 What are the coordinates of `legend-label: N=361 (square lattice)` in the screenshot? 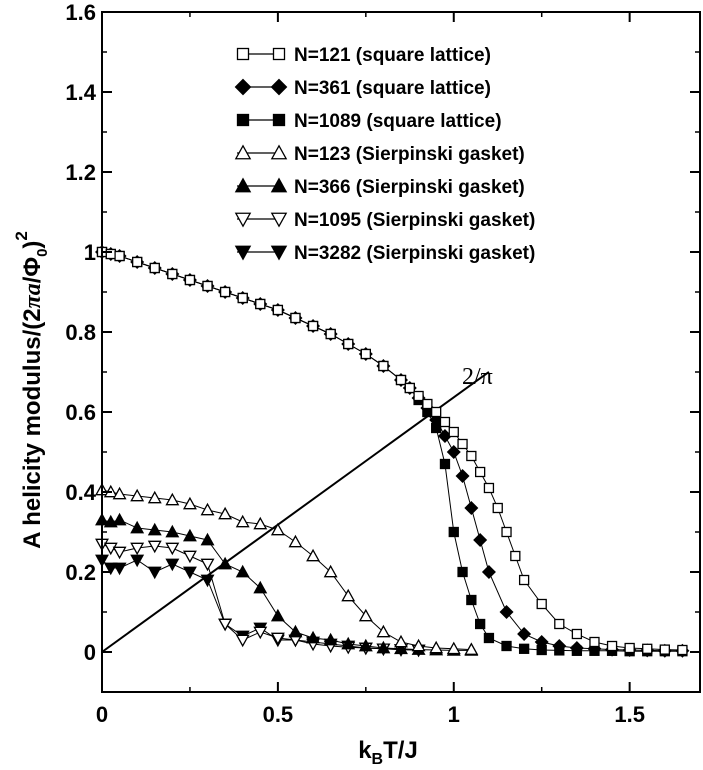 It's located at (392, 88).